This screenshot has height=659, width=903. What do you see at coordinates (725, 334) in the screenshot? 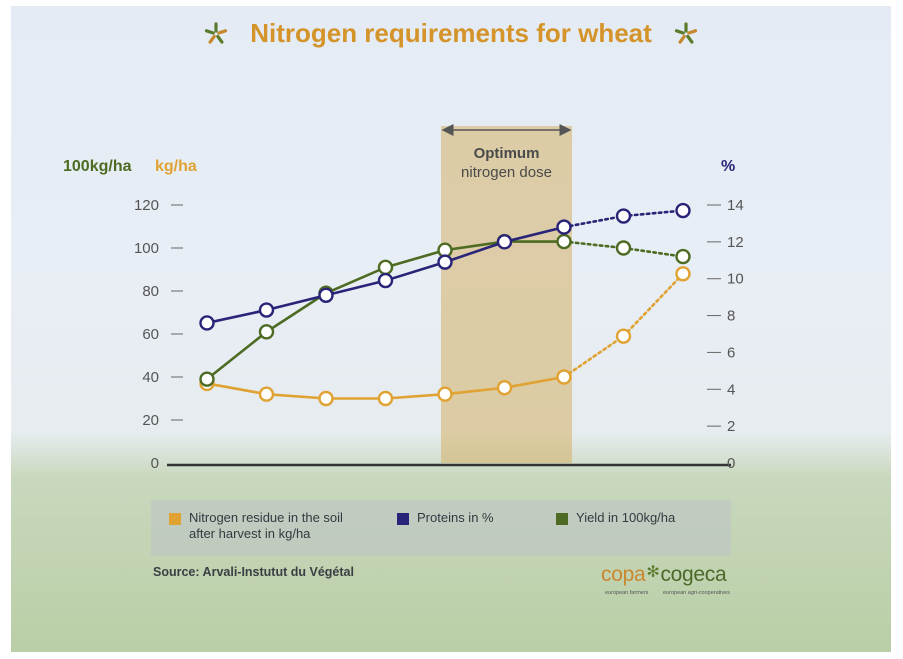
I see `right-axis-ticks: 0 2 4 6 8 10 12 14` at bounding box center [725, 334].